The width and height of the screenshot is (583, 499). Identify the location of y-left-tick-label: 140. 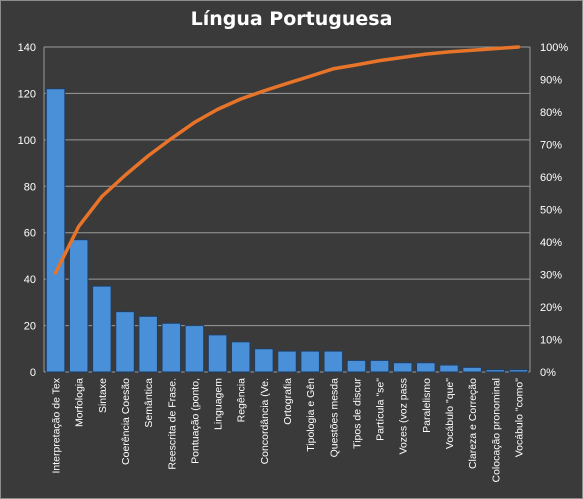
(27, 48).